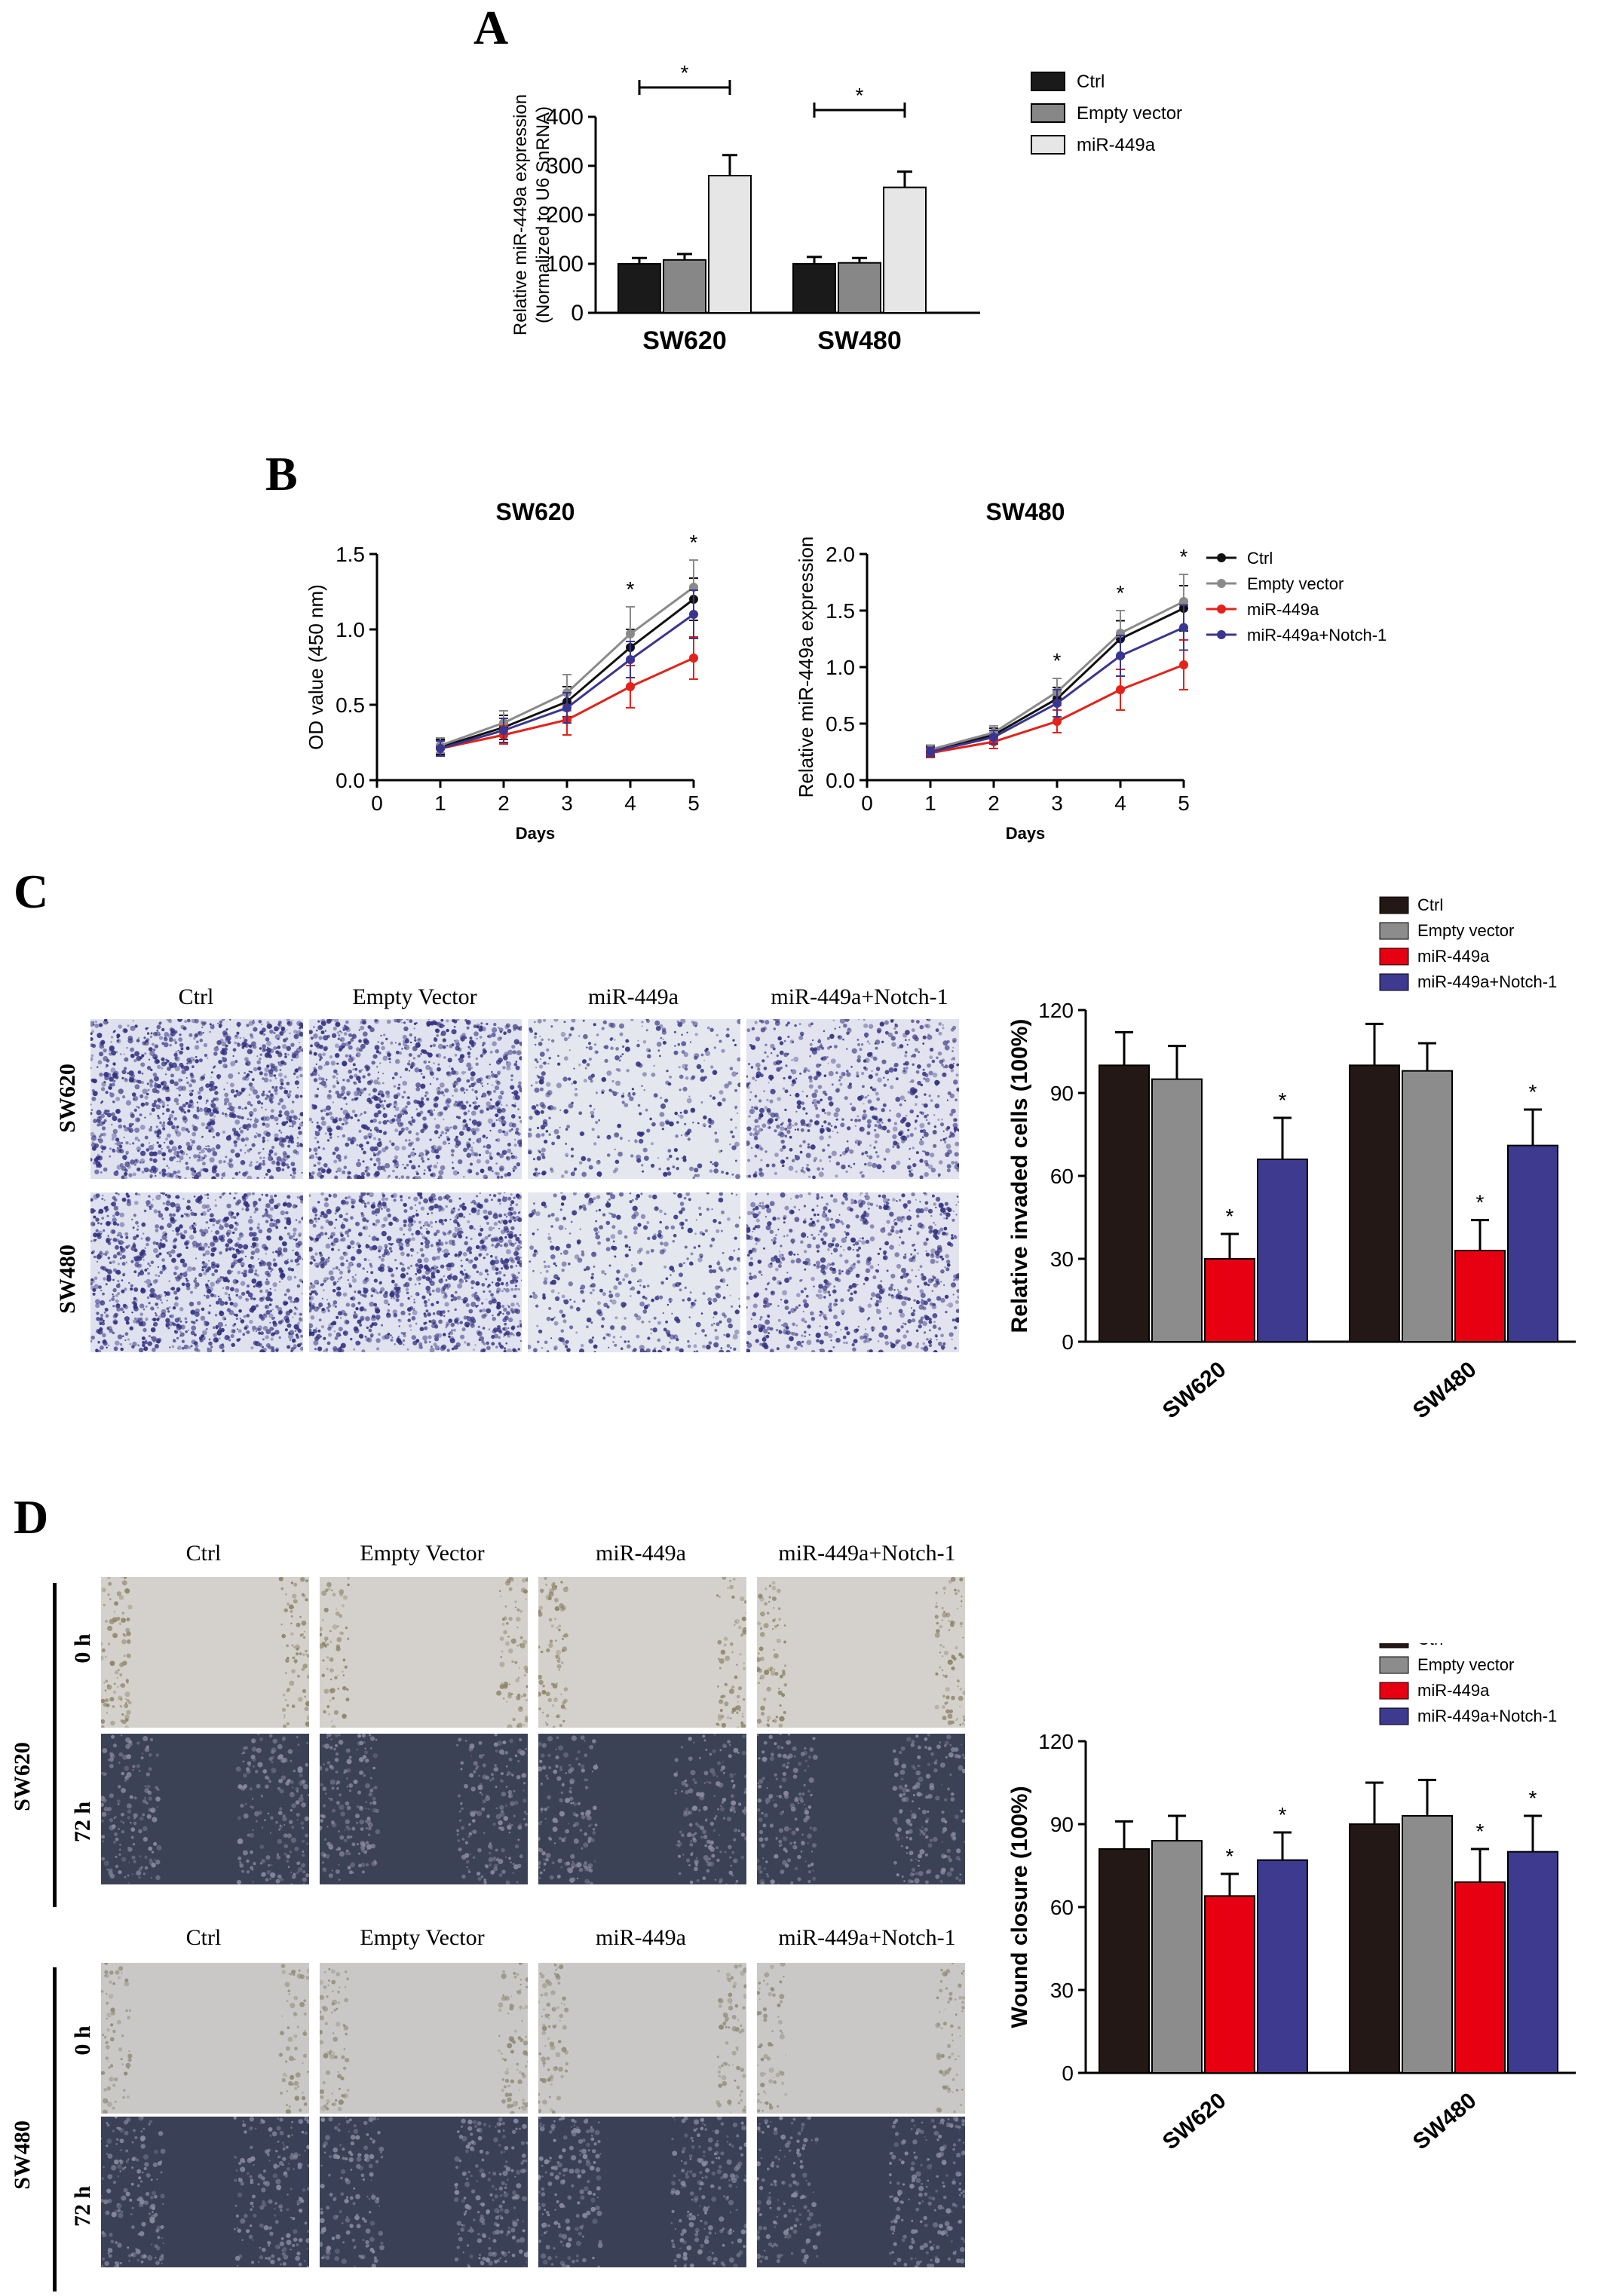 The image size is (1621, 2296). I want to click on wound-image-r4-c4, so click(861, 2192).